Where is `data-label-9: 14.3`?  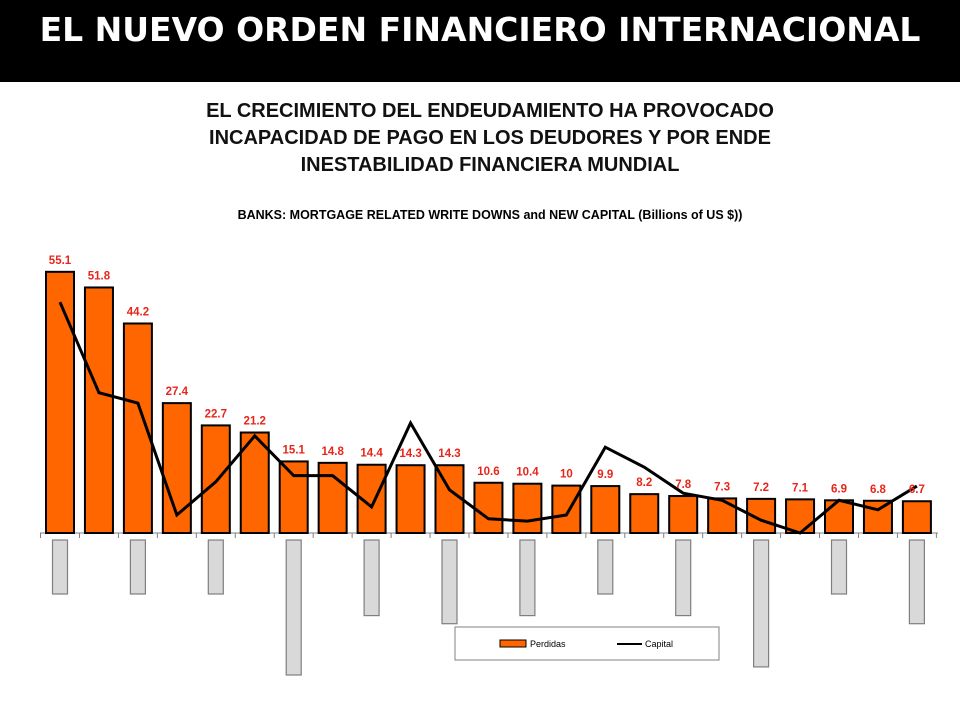 data-label-9: 14.3 is located at coordinates (410, 454).